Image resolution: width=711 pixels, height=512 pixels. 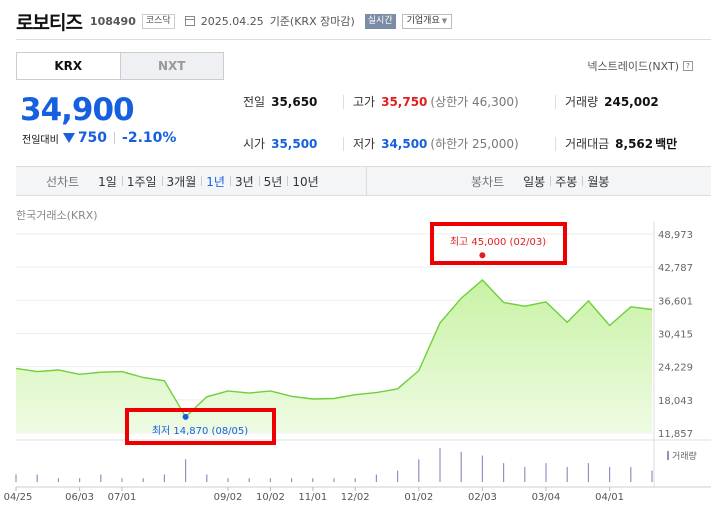 What do you see at coordinates (482, 497) in the screenshot?
I see `x-tick-label: 02/03` at bounding box center [482, 497].